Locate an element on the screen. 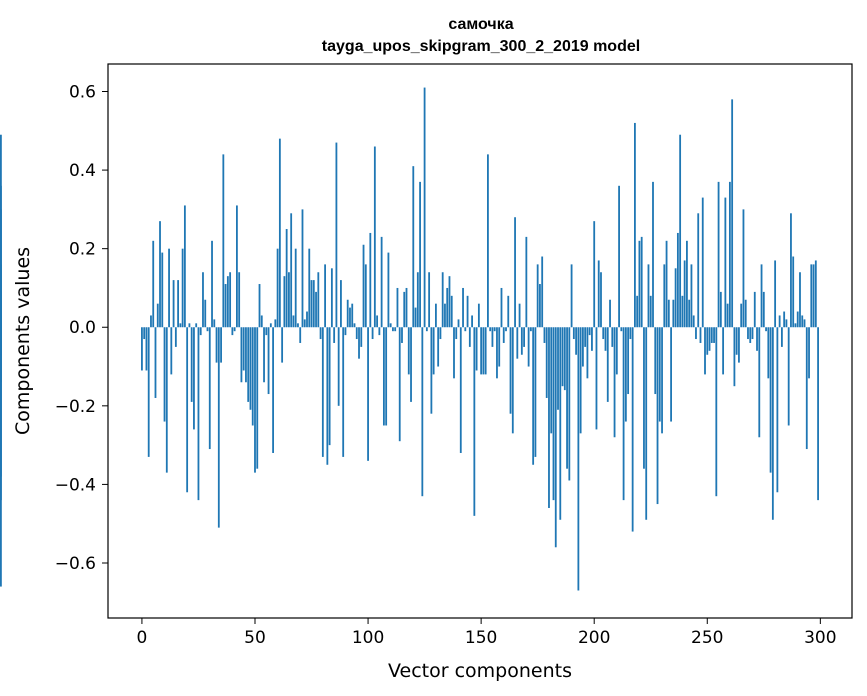 The height and width of the screenshot is (696, 867). x-tick-label: 200 is located at coordinates (594, 638).